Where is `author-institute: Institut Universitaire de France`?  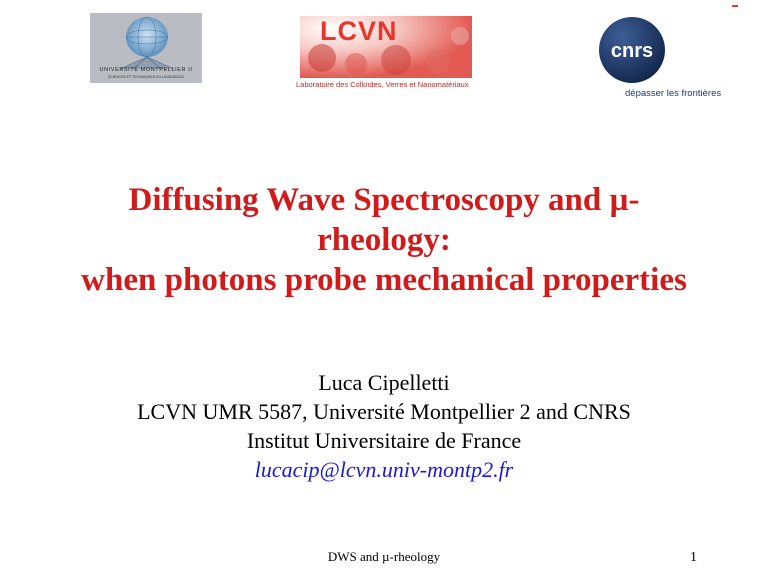
author-institute: Institut Universitaire de France is located at coordinates (384, 440).